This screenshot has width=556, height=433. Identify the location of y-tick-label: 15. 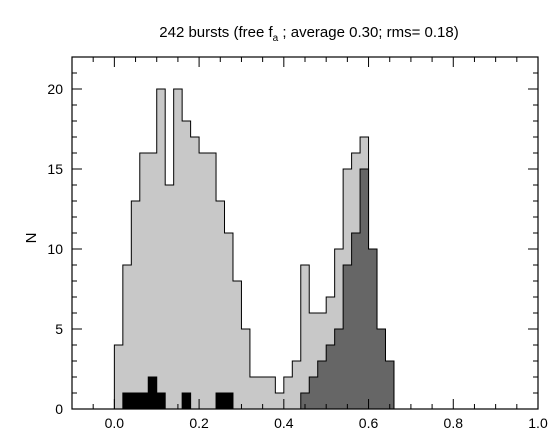
(55, 169).